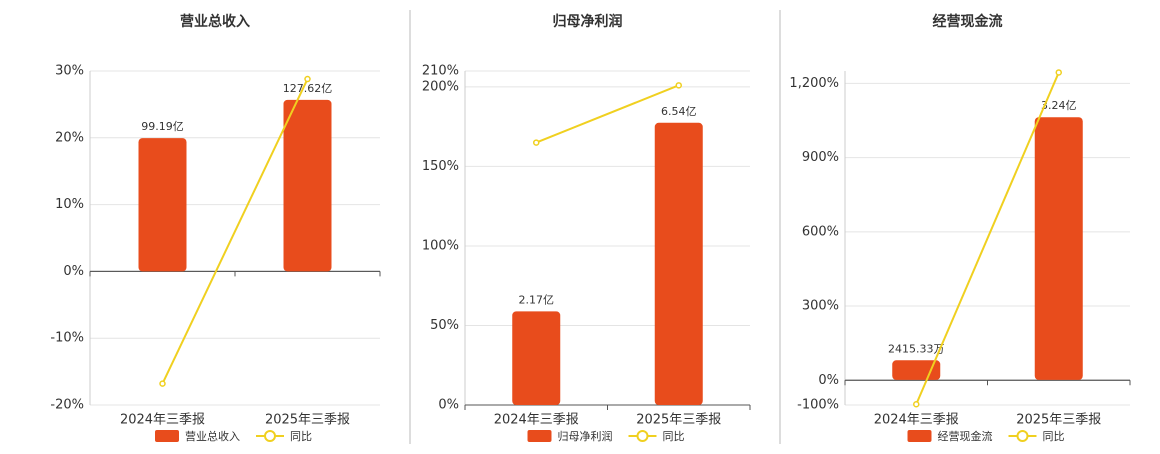  Describe the element at coordinates (965, 436) in the screenshot. I see `legend-label: 经营现金流` at that location.